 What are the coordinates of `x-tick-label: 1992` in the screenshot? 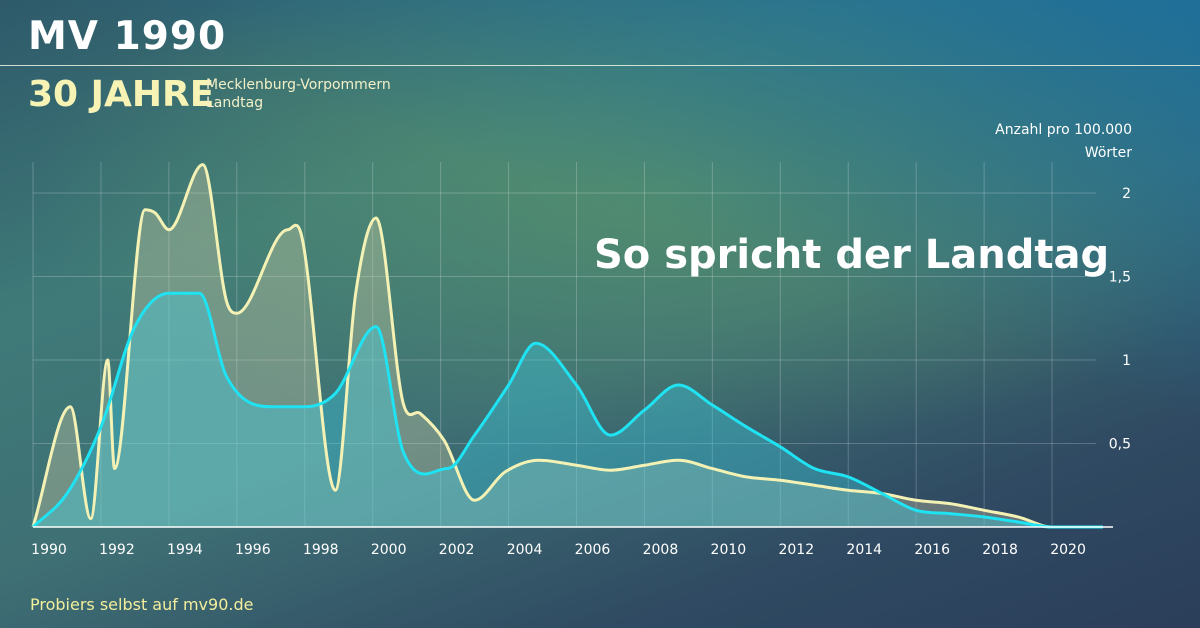 It's located at (117, 550).